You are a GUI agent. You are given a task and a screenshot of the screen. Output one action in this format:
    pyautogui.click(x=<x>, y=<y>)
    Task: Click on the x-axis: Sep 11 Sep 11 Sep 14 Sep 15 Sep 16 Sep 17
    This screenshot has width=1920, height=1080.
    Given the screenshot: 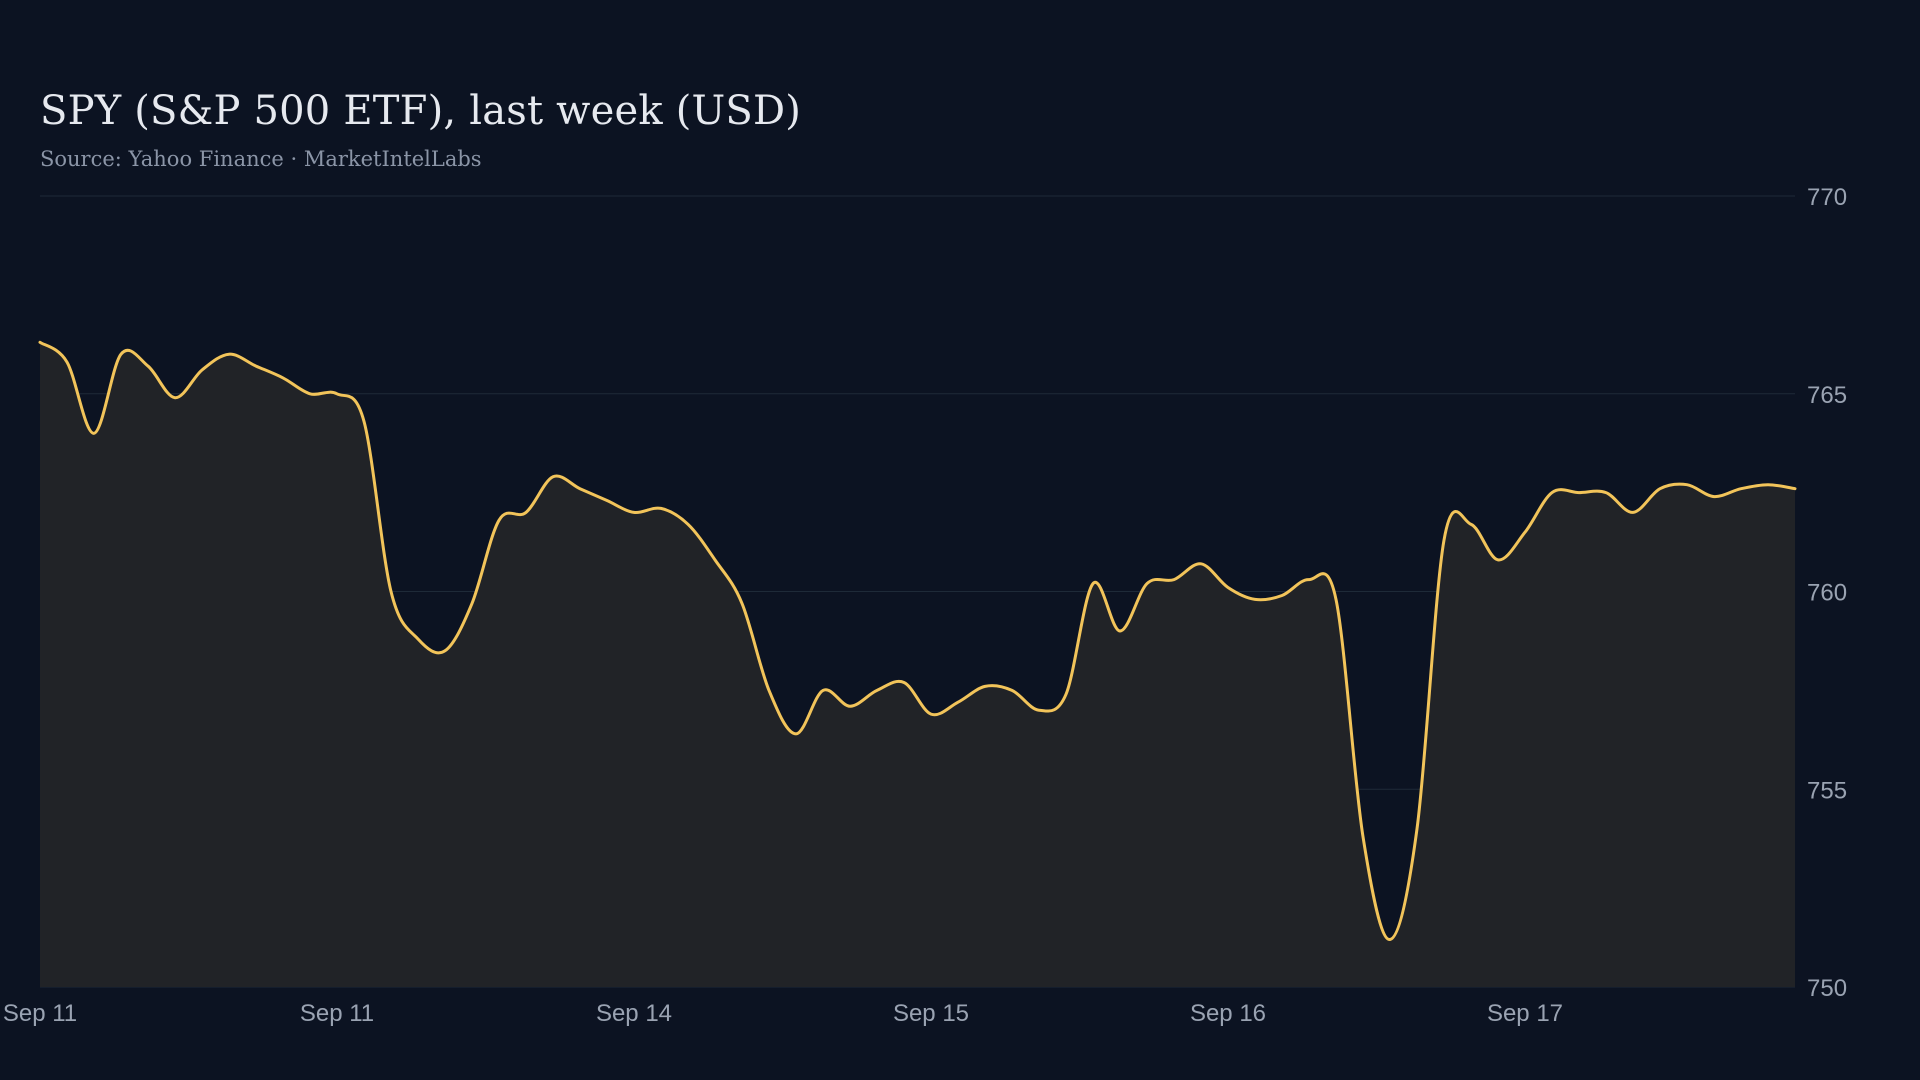 What is the action you would take?
    pyautogui.click(x=783, y=1013)
    